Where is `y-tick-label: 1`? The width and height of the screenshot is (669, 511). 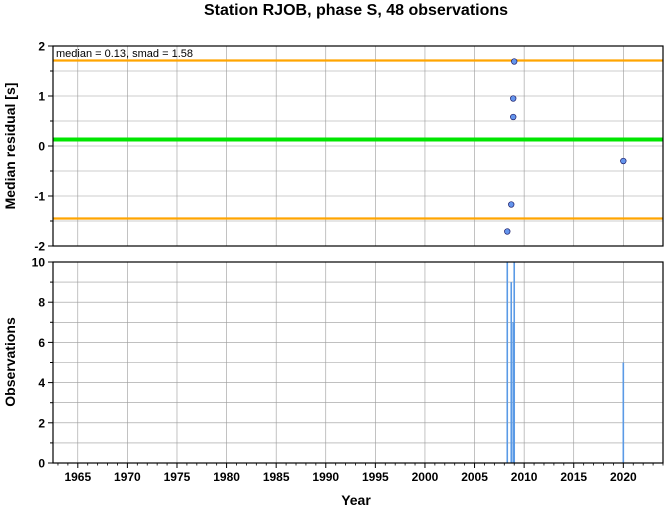 y-tick-label: 1 is located at coordinates (41, 97).